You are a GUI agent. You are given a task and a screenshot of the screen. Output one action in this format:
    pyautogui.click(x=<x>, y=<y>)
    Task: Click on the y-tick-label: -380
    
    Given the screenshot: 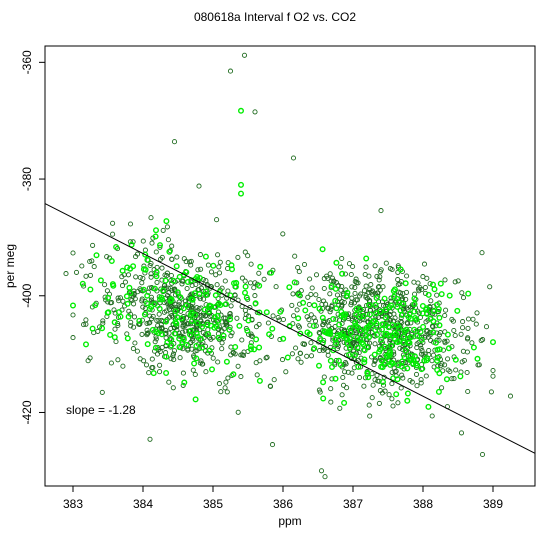 What is the action you would take?
    pyautogui.click(x=27, y=179)
    